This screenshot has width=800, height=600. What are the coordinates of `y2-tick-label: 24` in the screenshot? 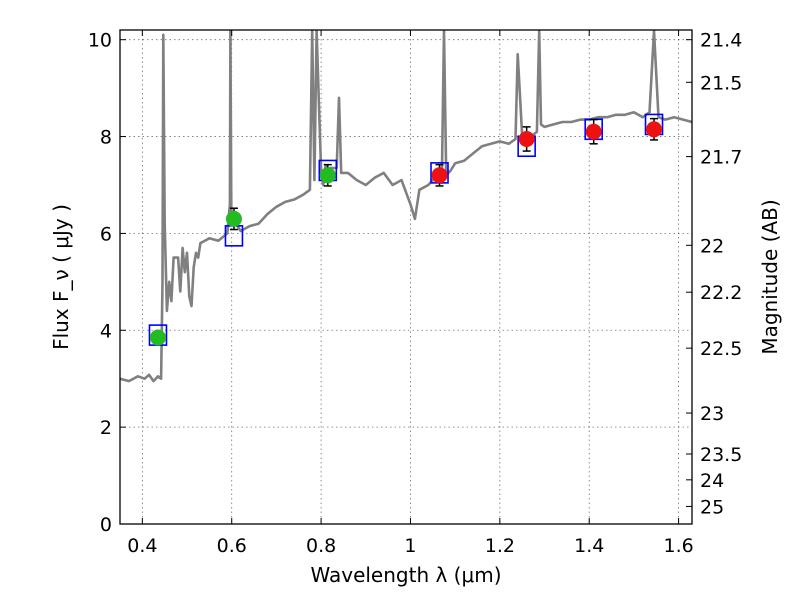 It's located at (712, 481).